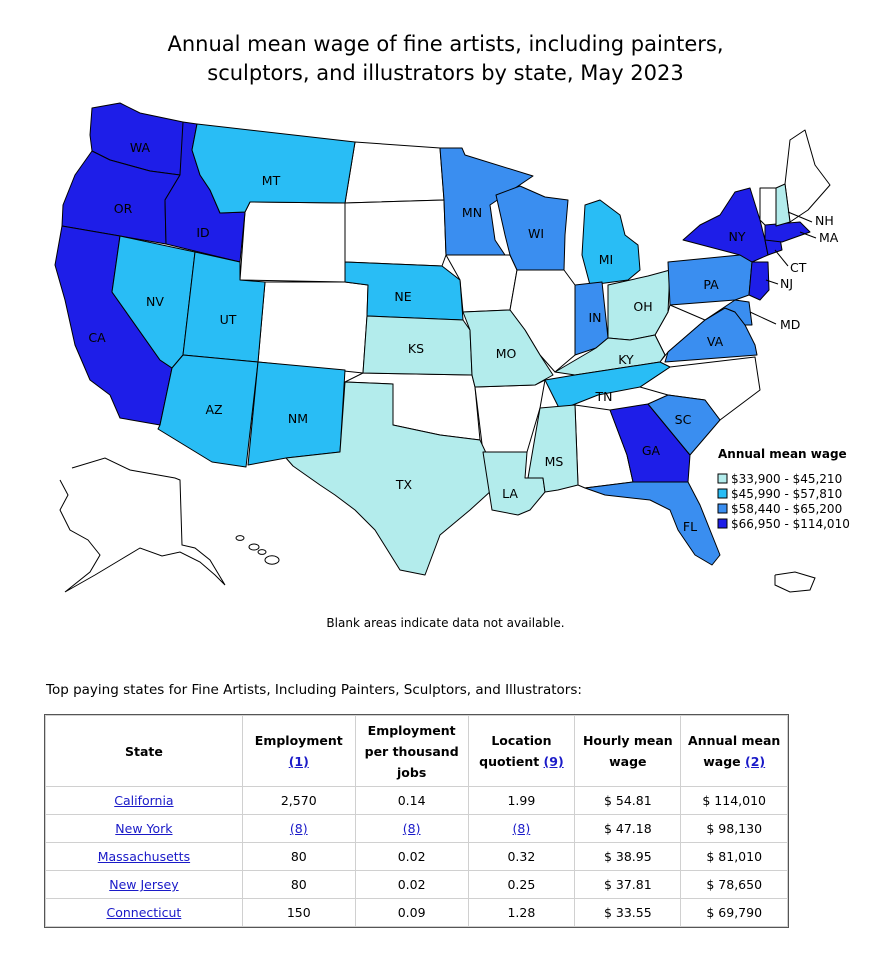  Describe the element at coordinates (628, 884) in the screenshot. I see `table-cell: $ 37.81` at that location.